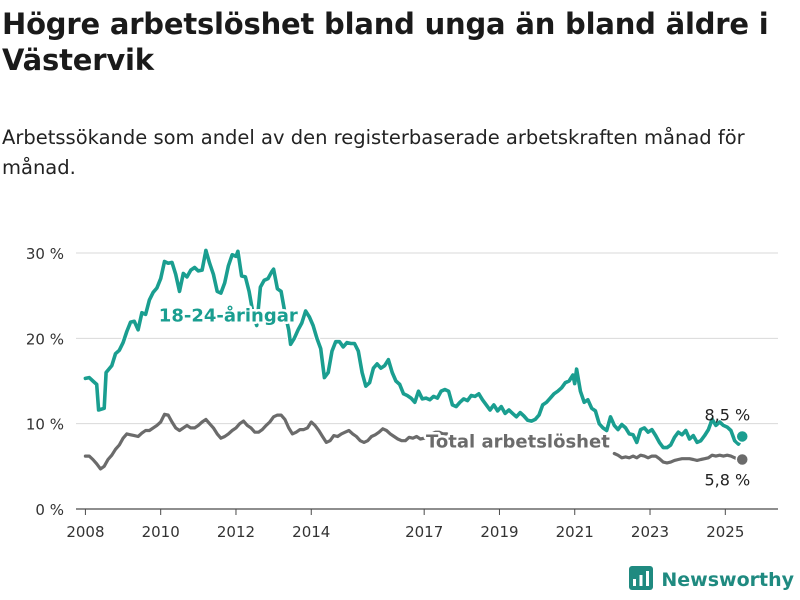  Describe the element at coordinates (236, 532) in the screenshot. I see `x-tick-label: 2012` at that location.